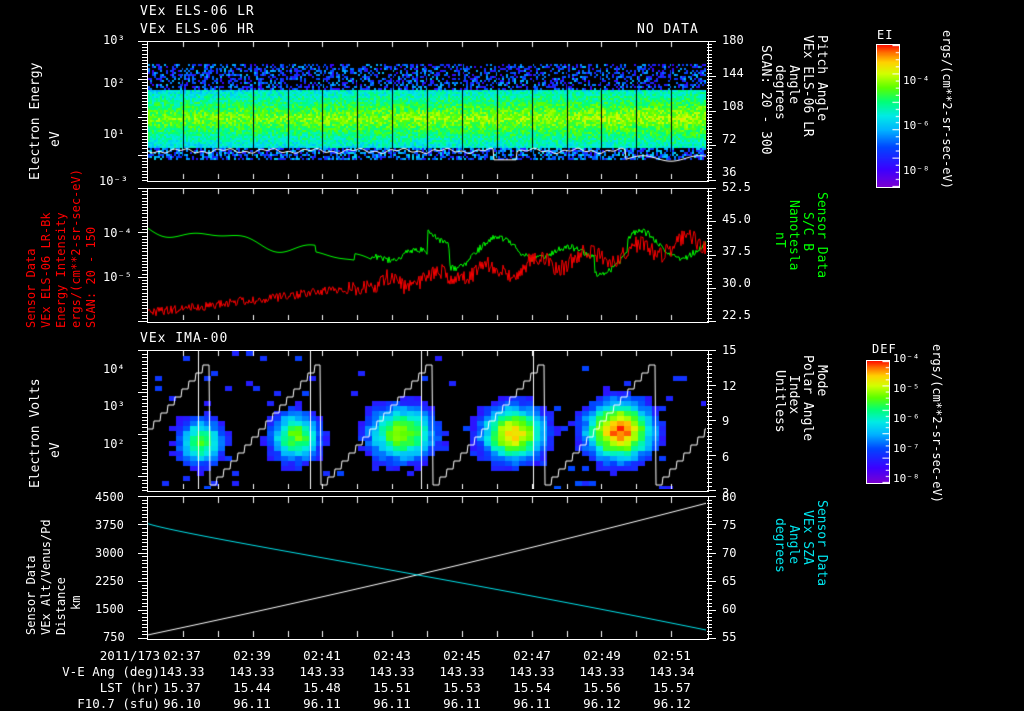  What do you see at coordinates (733, 73) in the screenshot?
I see `panel1-right-ytick-1: 144` at bounding box center [733, 73].